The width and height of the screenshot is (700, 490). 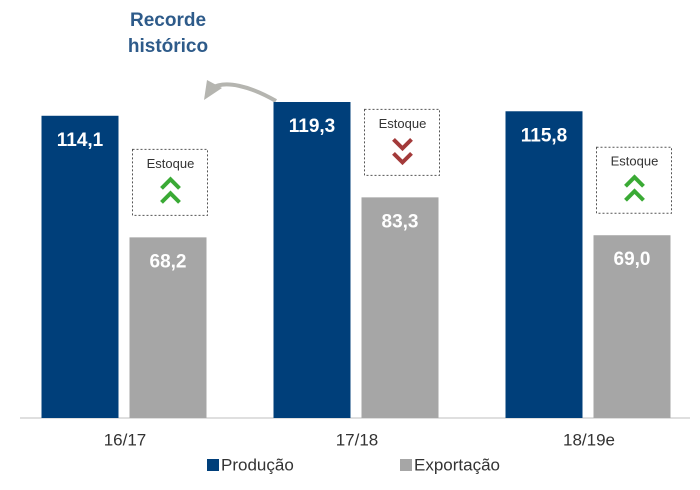 What do you see at coordinates (257, 464) in the screenshot?
I see `legend-label: Produção` at bounding box center [257, 464].